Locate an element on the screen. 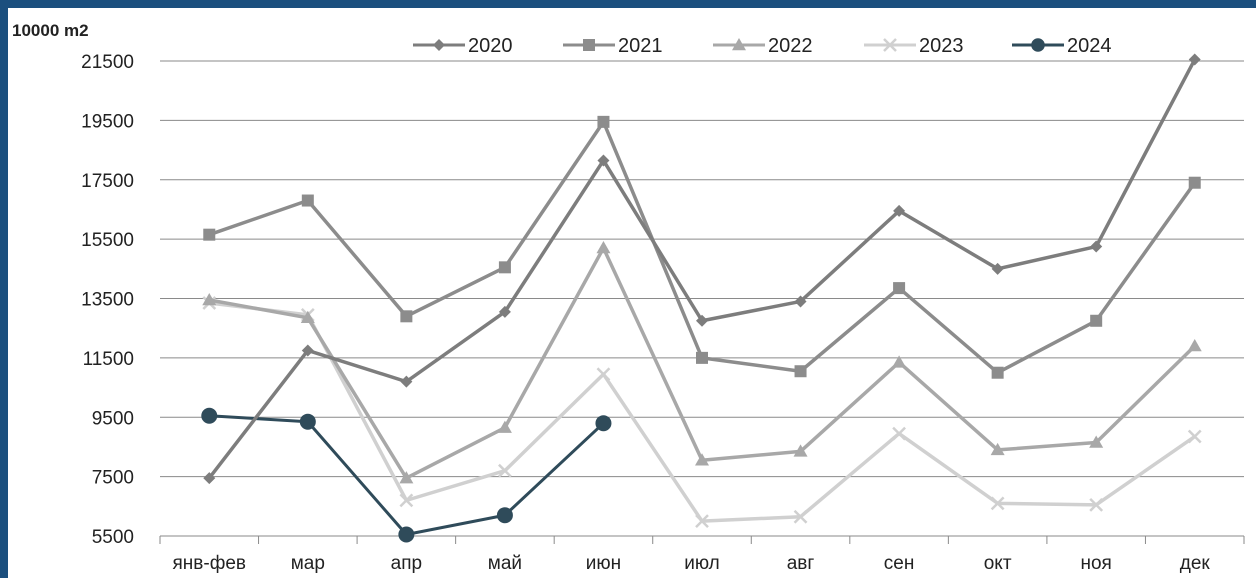 The width and height of the screenshot is (1256, 578). legend-item-2020: 2020 is located at coordinates (463, 46).